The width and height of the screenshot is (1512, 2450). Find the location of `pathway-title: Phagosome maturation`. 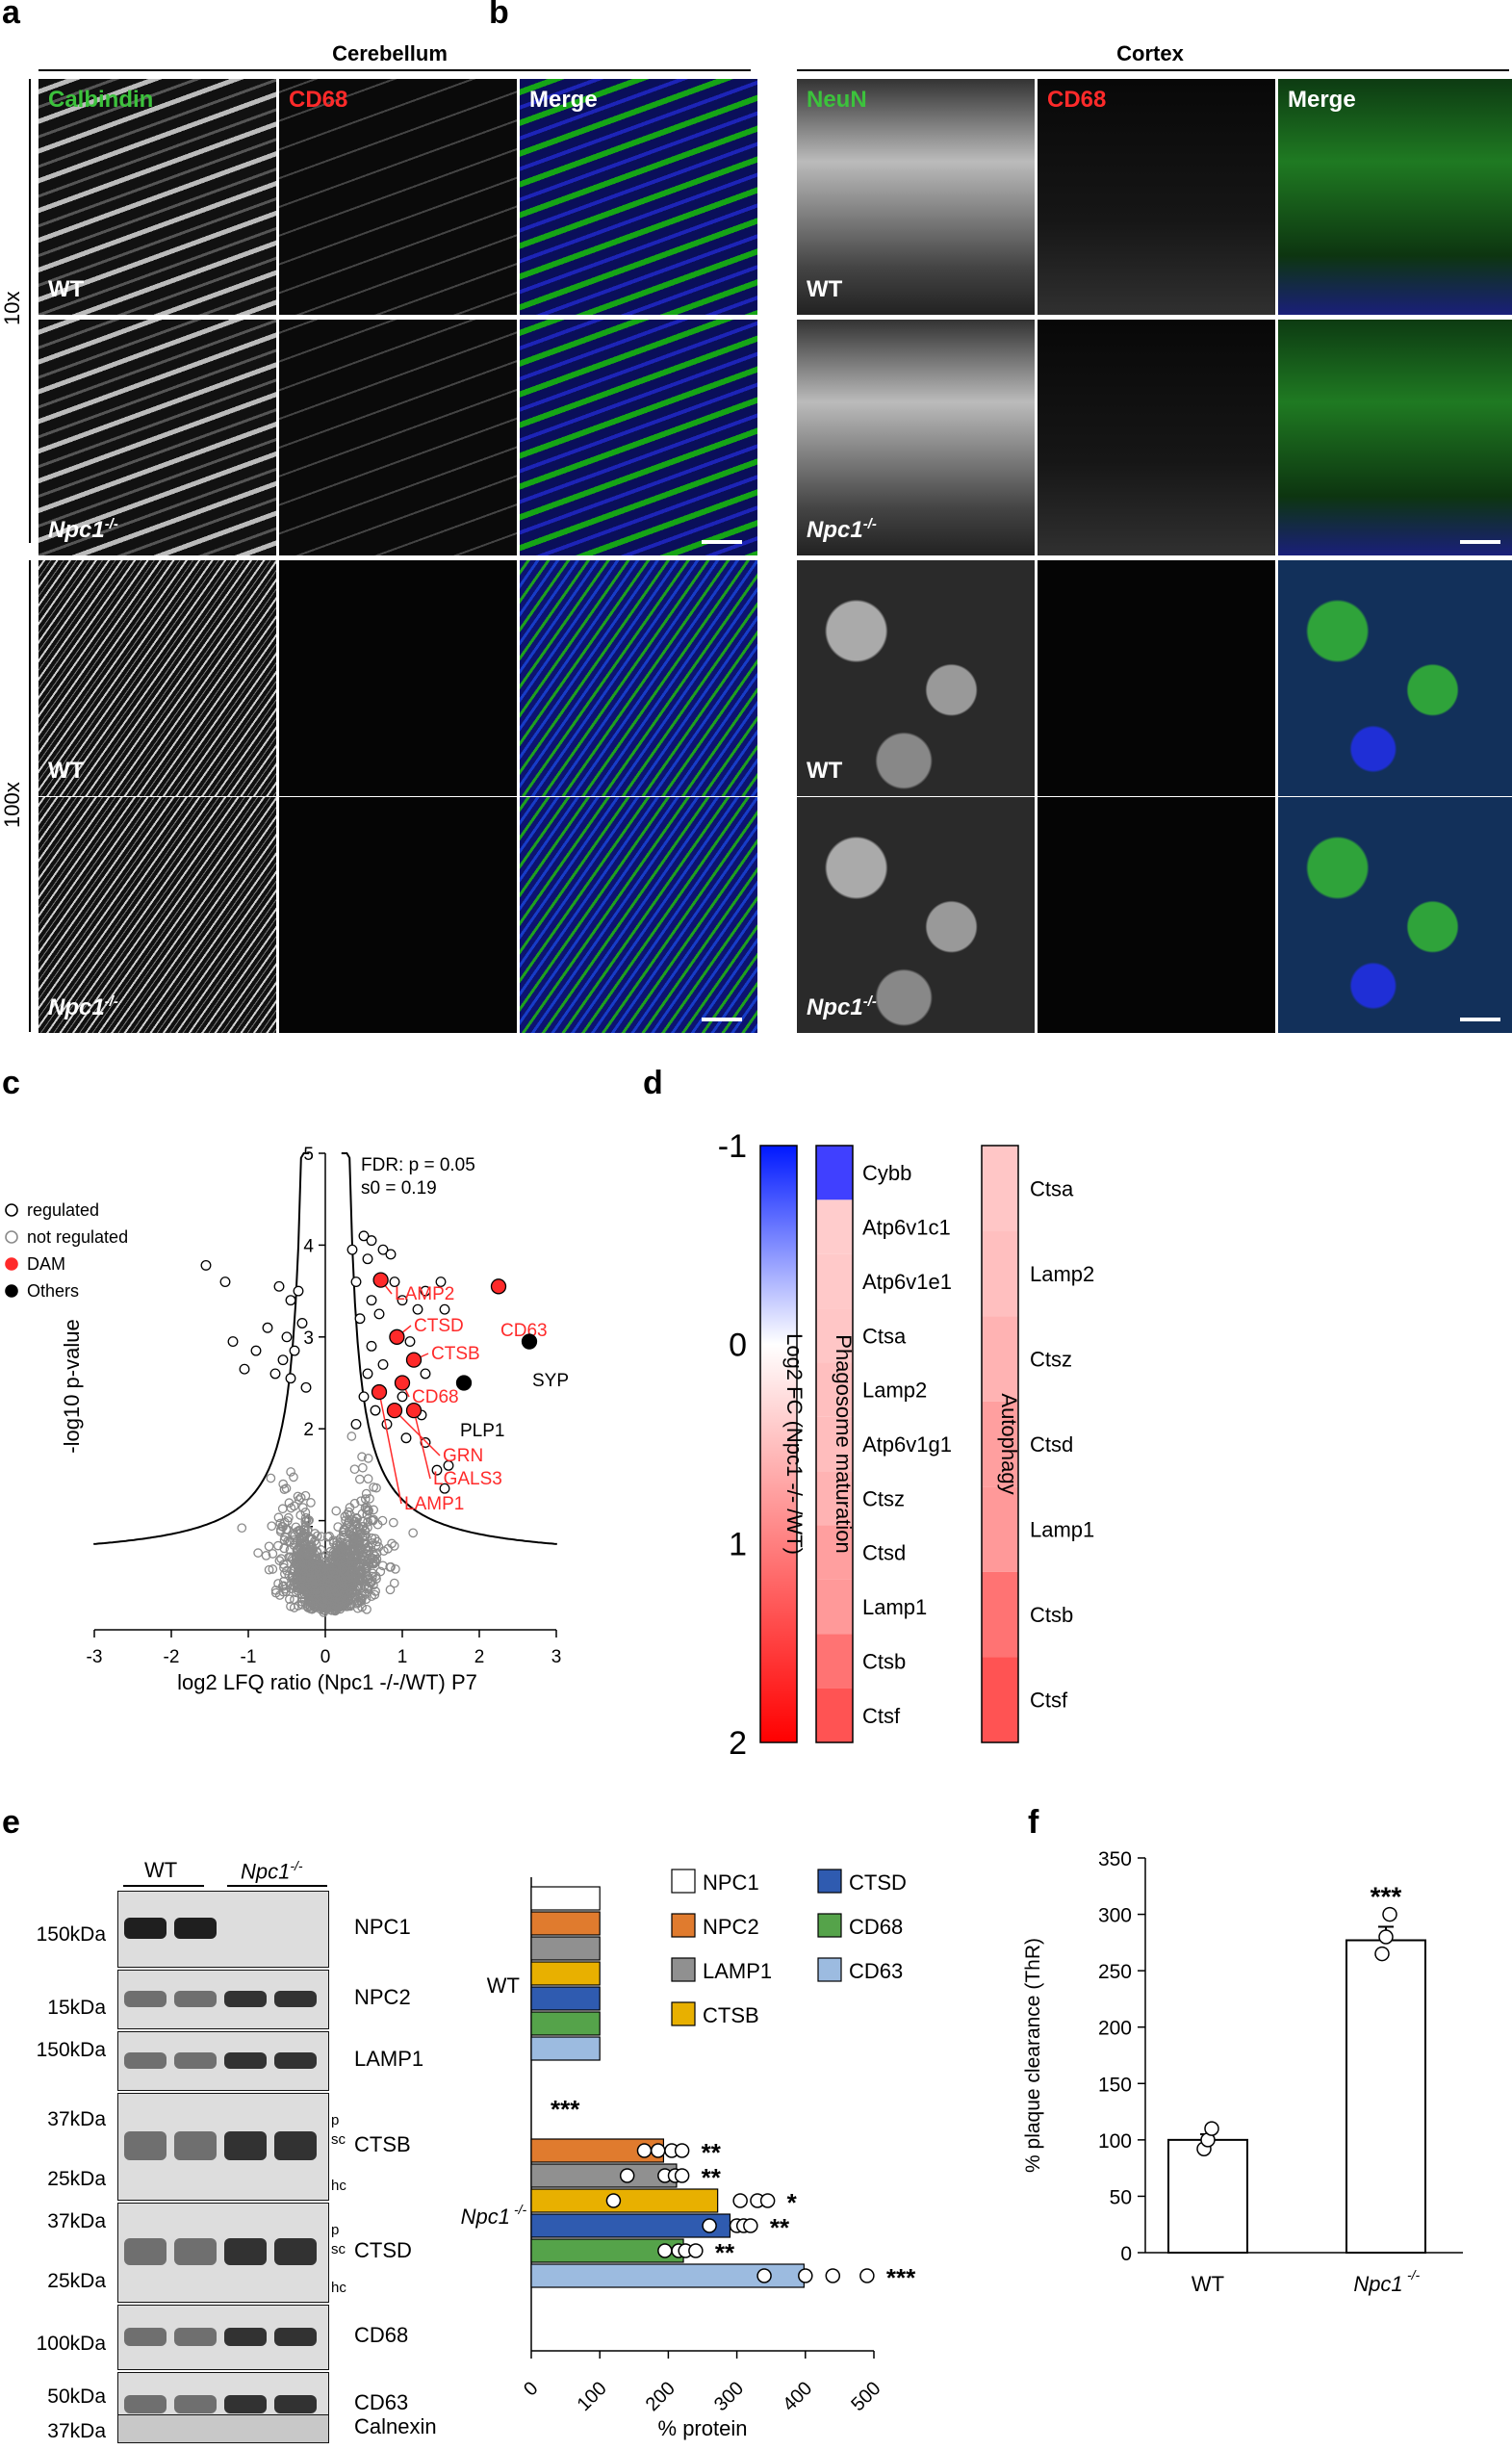

pathway-title: Phagosome maturation is located at coordinates (844, 1444).